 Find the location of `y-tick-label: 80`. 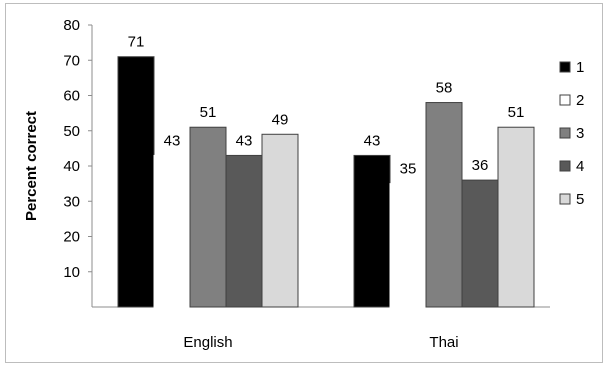

y-tick-label: 80 is located at coordinates (71, 25).